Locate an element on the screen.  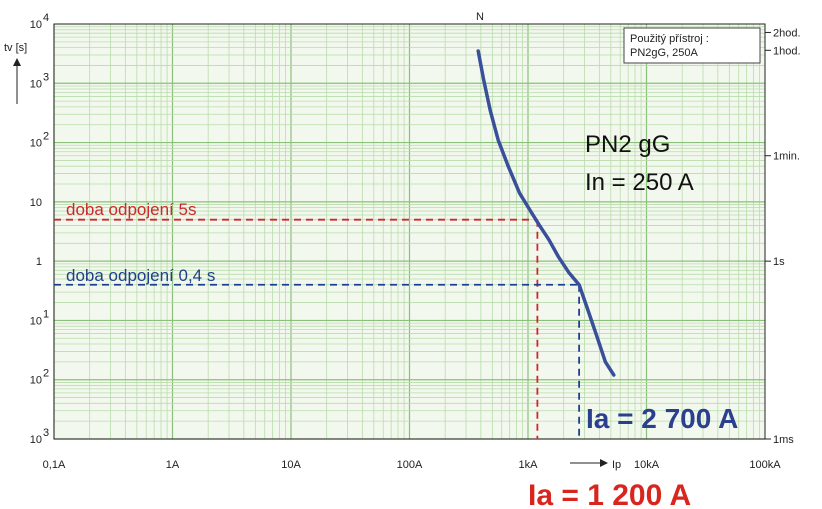
ia-2700-label: Ia = 2 700 A is located at coordinates (662, 418).